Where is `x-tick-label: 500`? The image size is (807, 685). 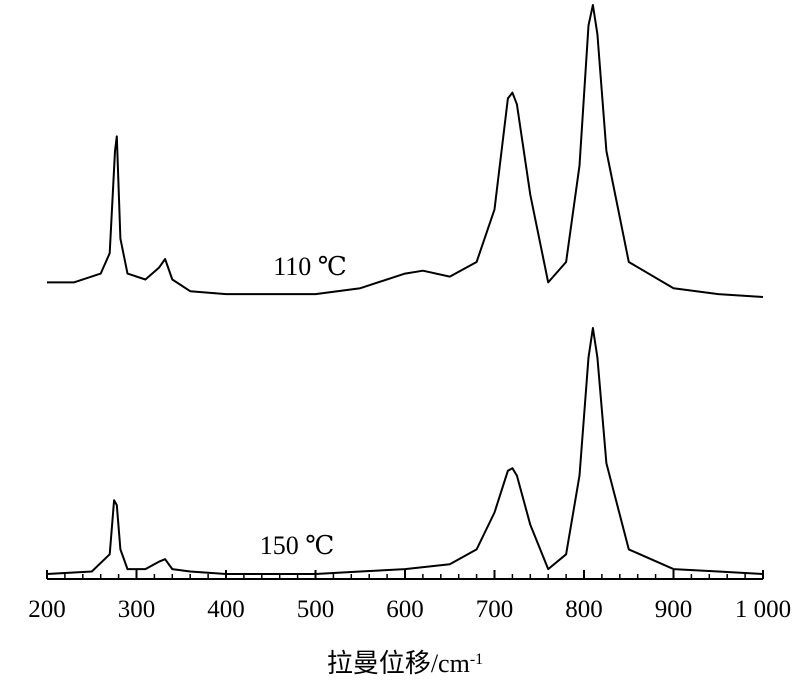 x-tick-label: 500 is located at coordinates (316, 609).